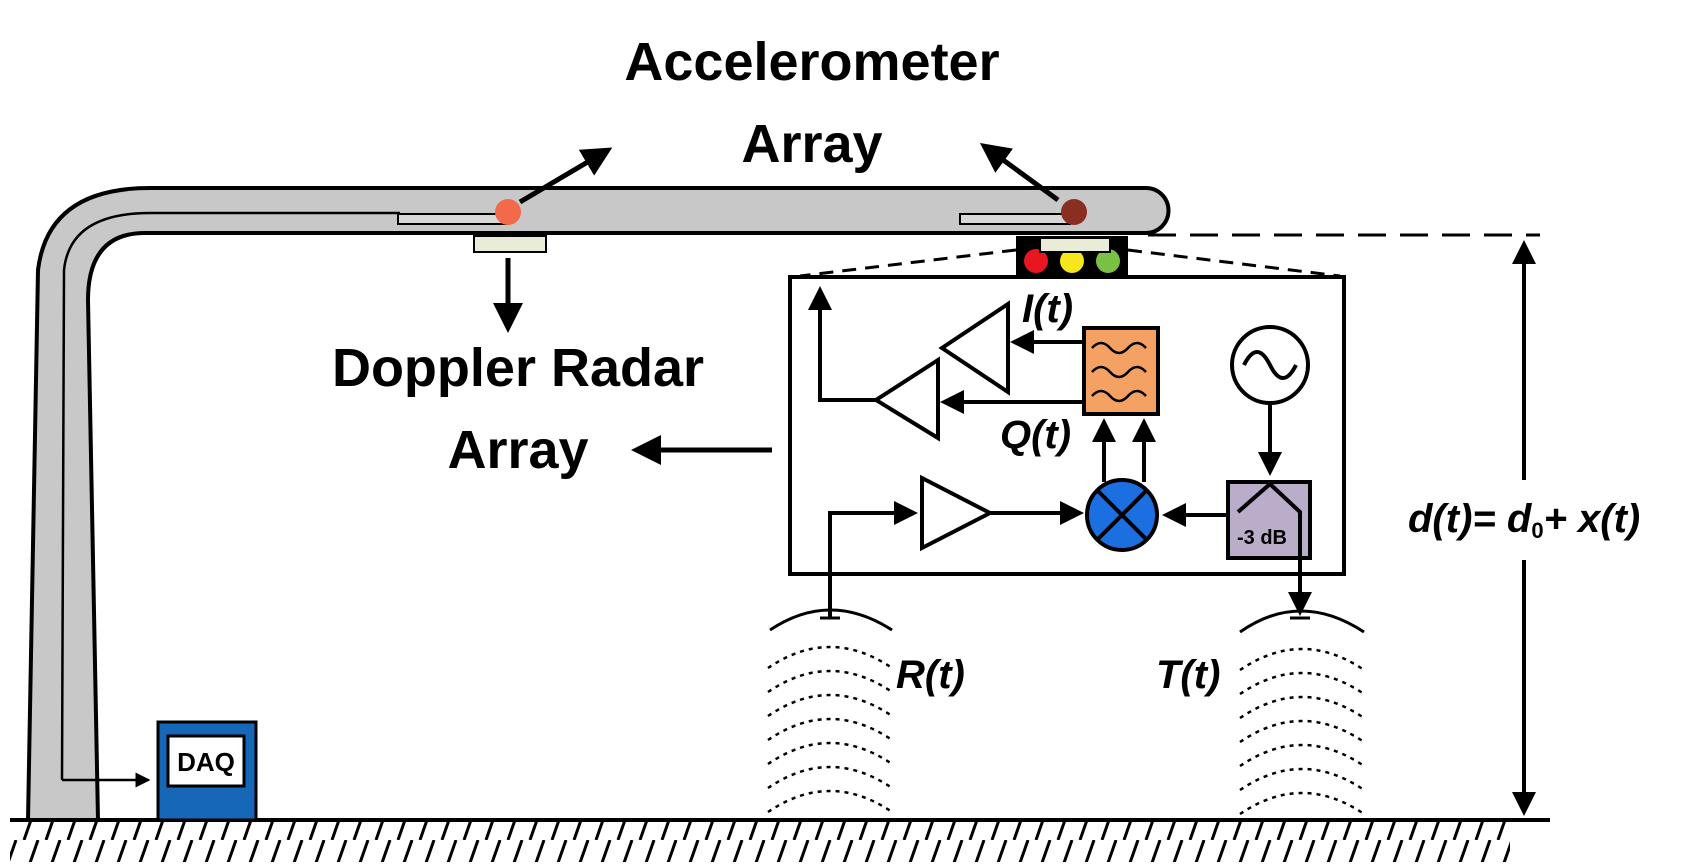 The image size is (1688, 864). I want to click on accelerometer-label-line2: Array, so click(811, 144).